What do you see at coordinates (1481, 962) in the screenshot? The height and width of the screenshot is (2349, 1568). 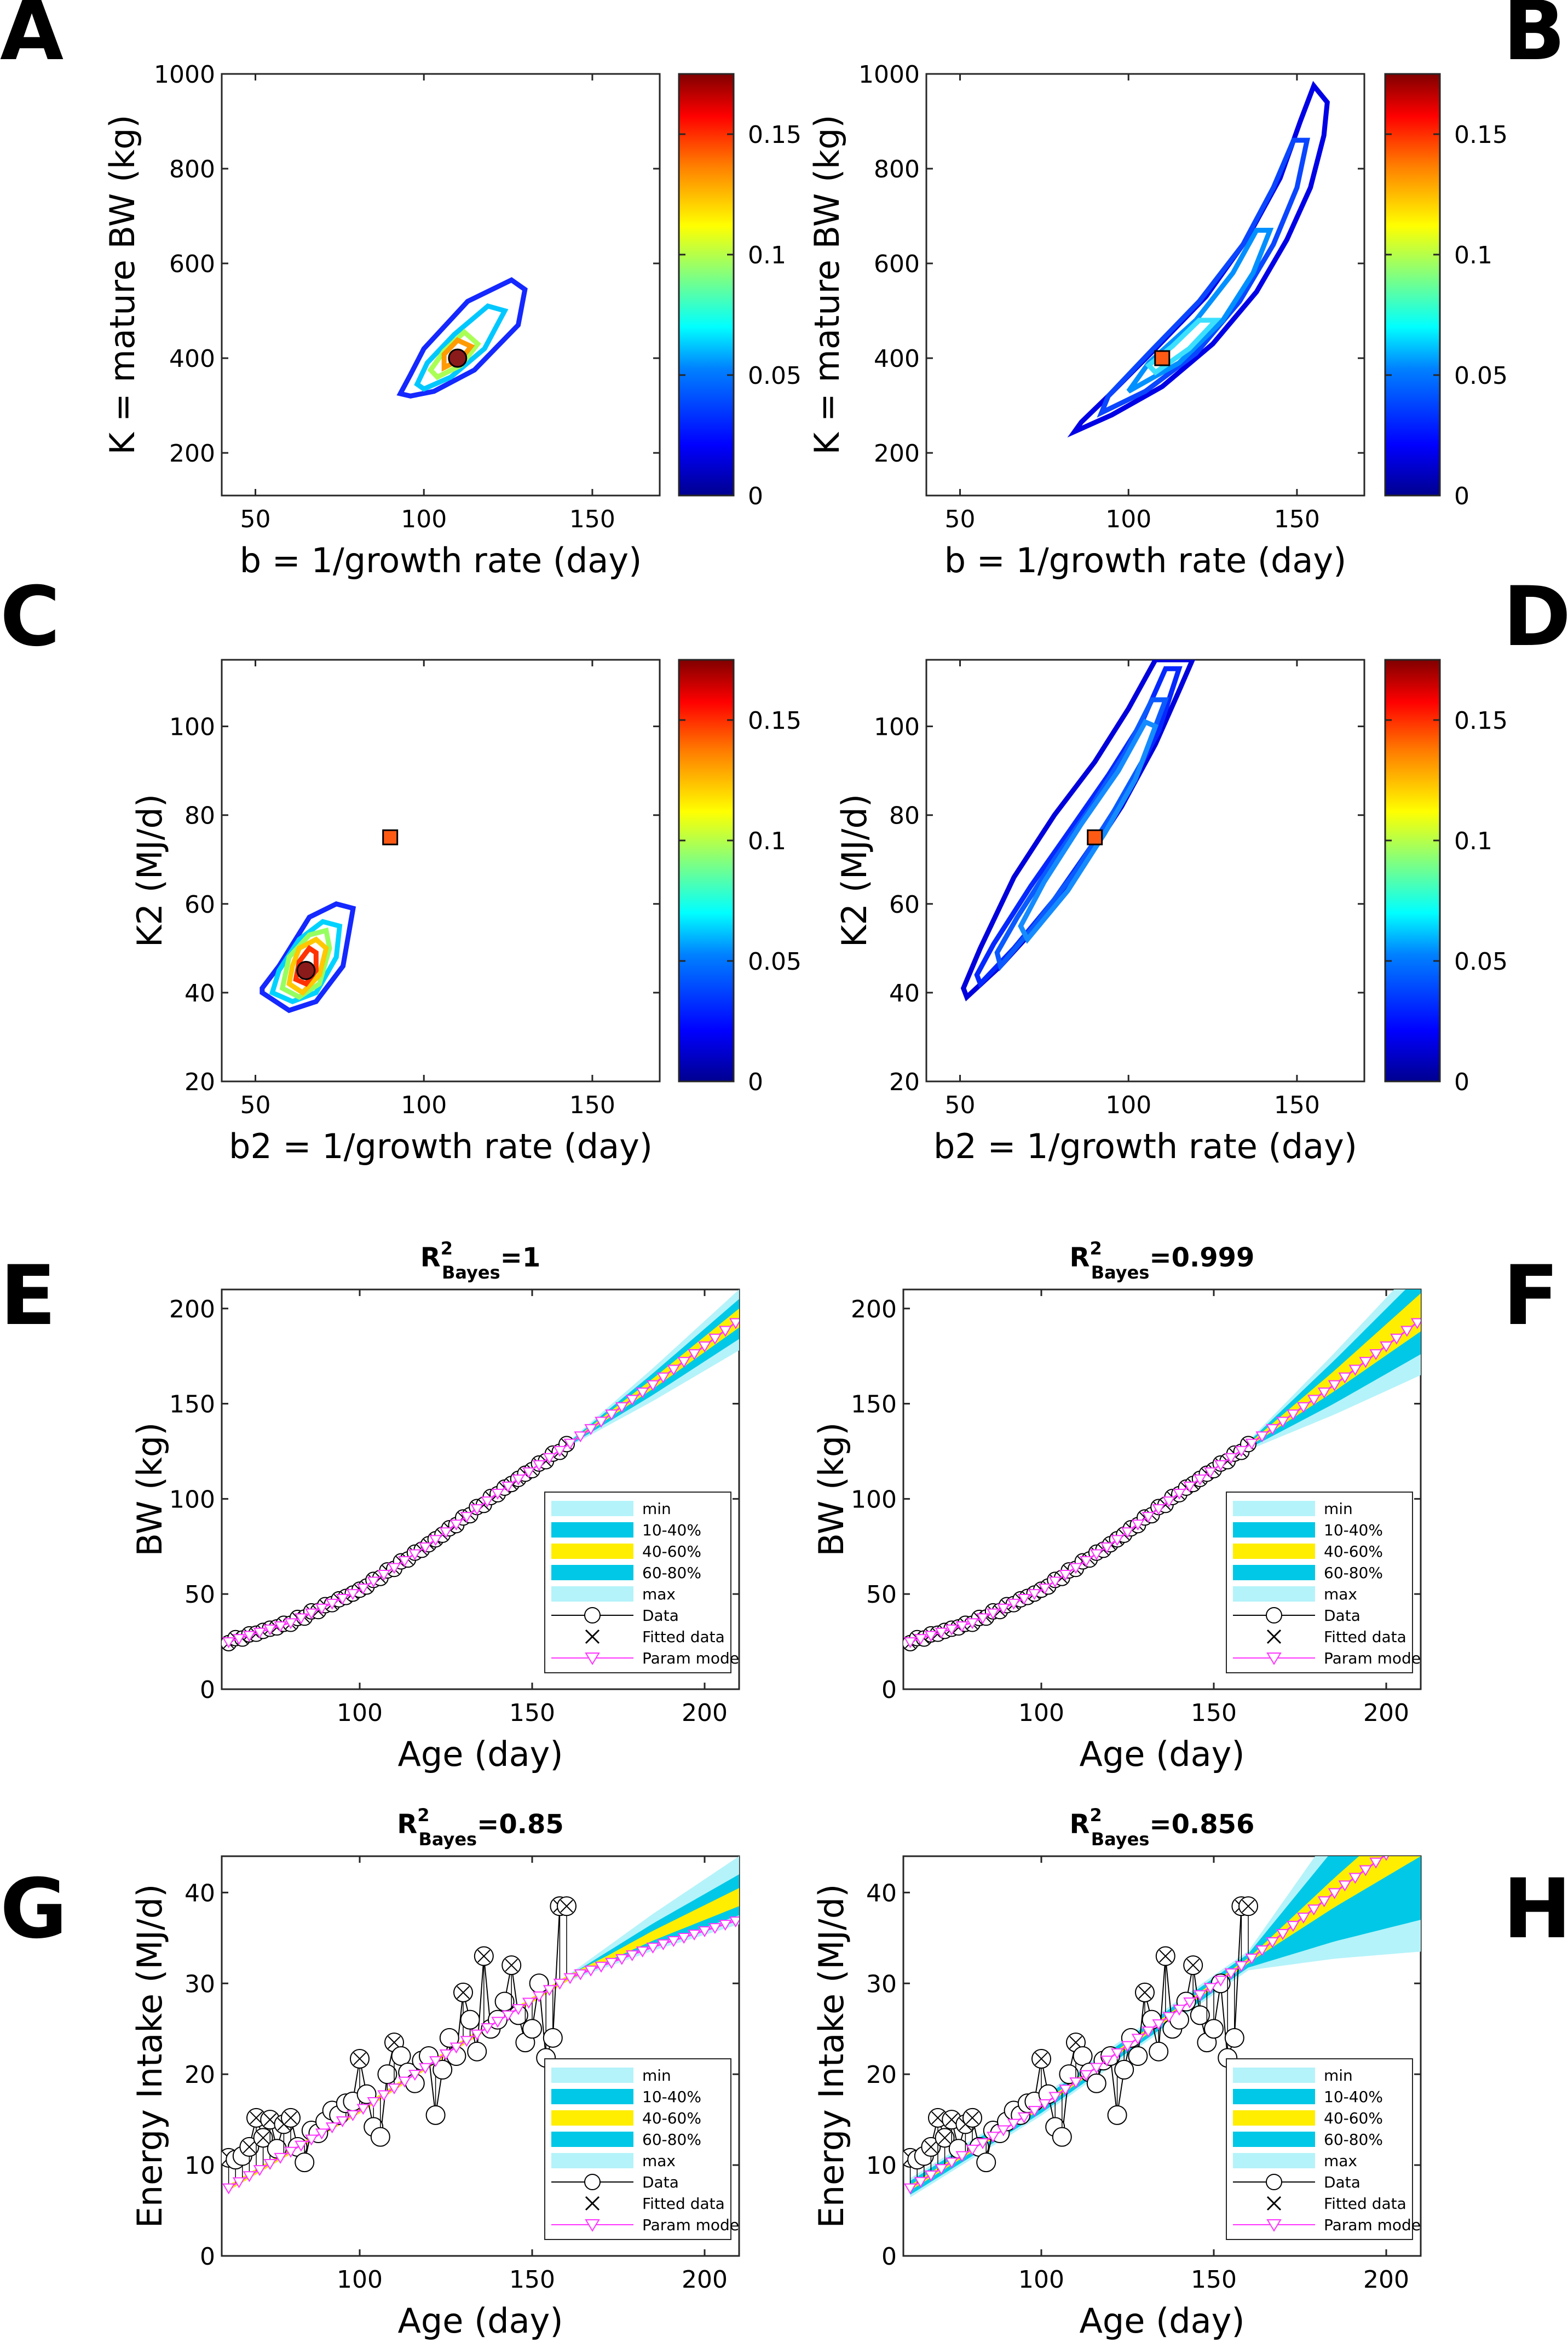 I see `colorbar-tick-label: 0.05` at bounding box center [1481, 962].